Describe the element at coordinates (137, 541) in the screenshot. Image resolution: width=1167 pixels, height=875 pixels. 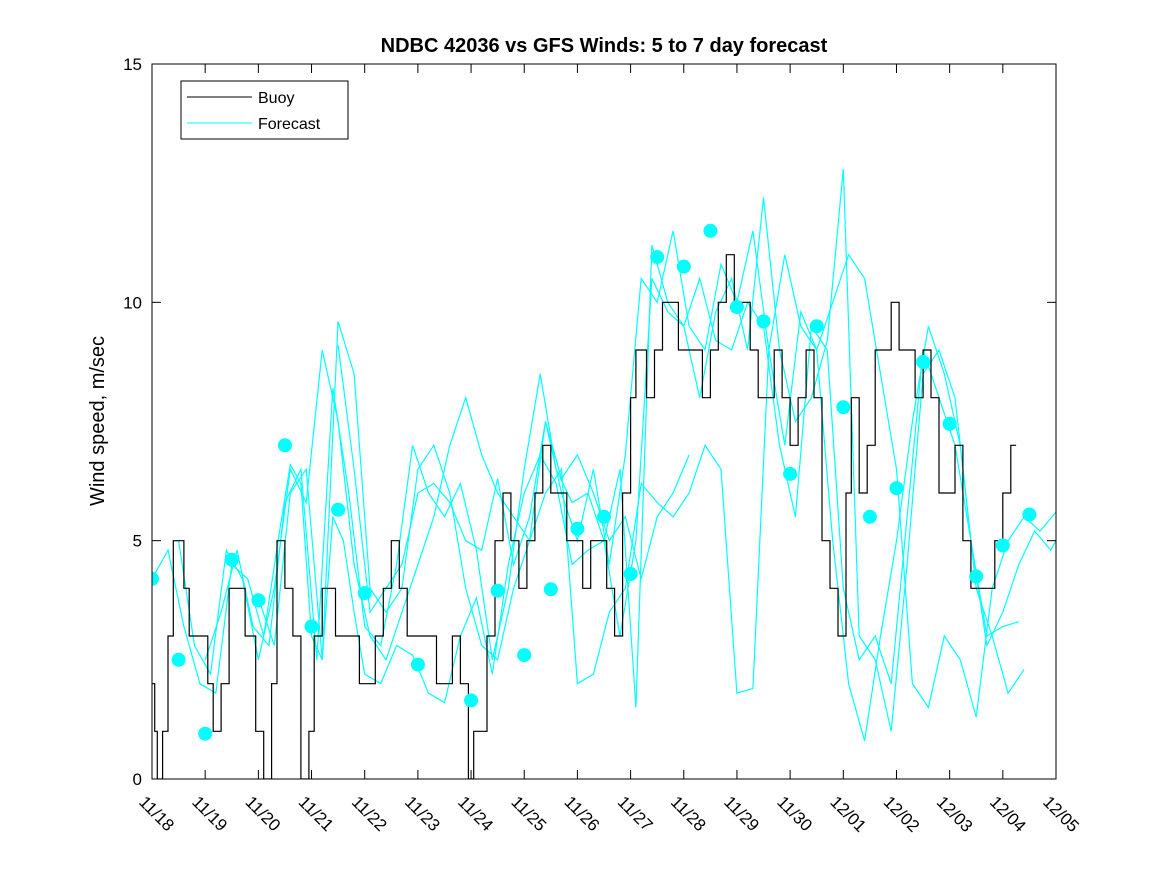
I see `y-tick-label: 5` at that location.